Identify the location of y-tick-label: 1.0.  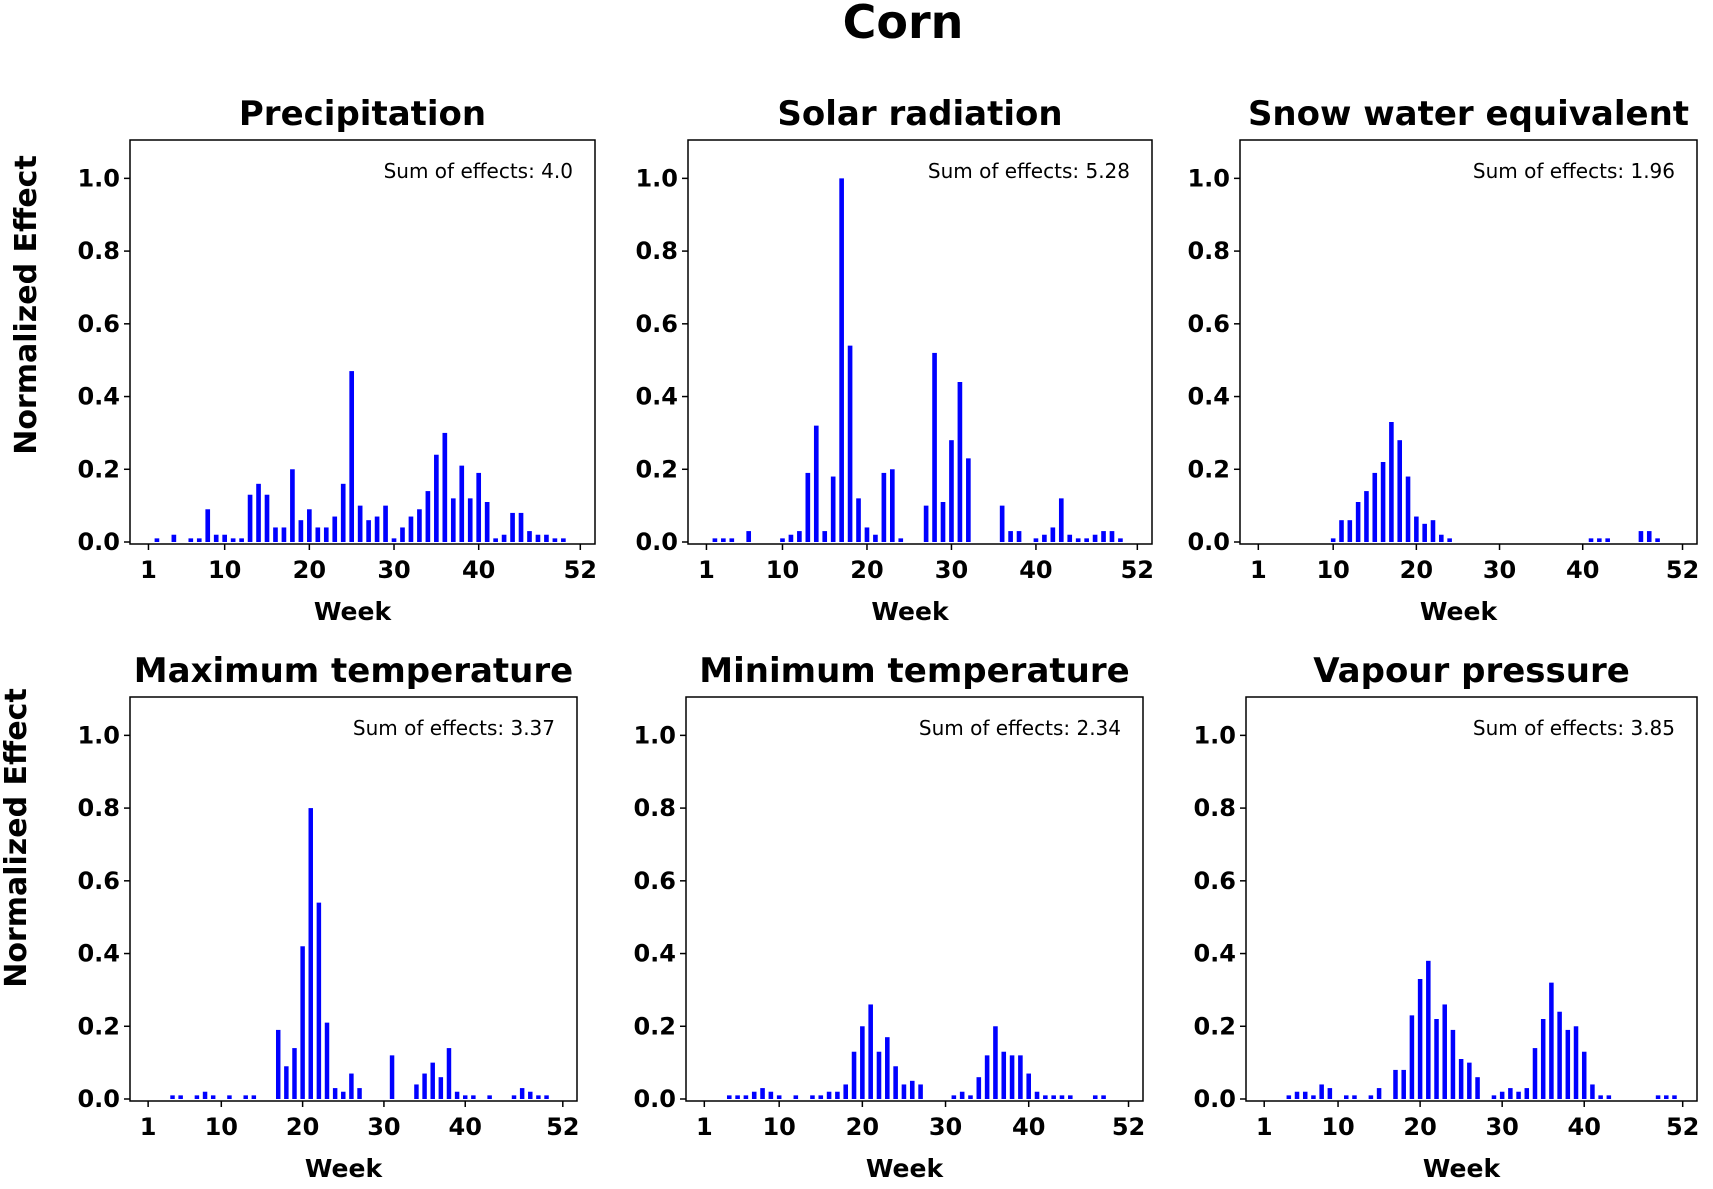
(98, 735).